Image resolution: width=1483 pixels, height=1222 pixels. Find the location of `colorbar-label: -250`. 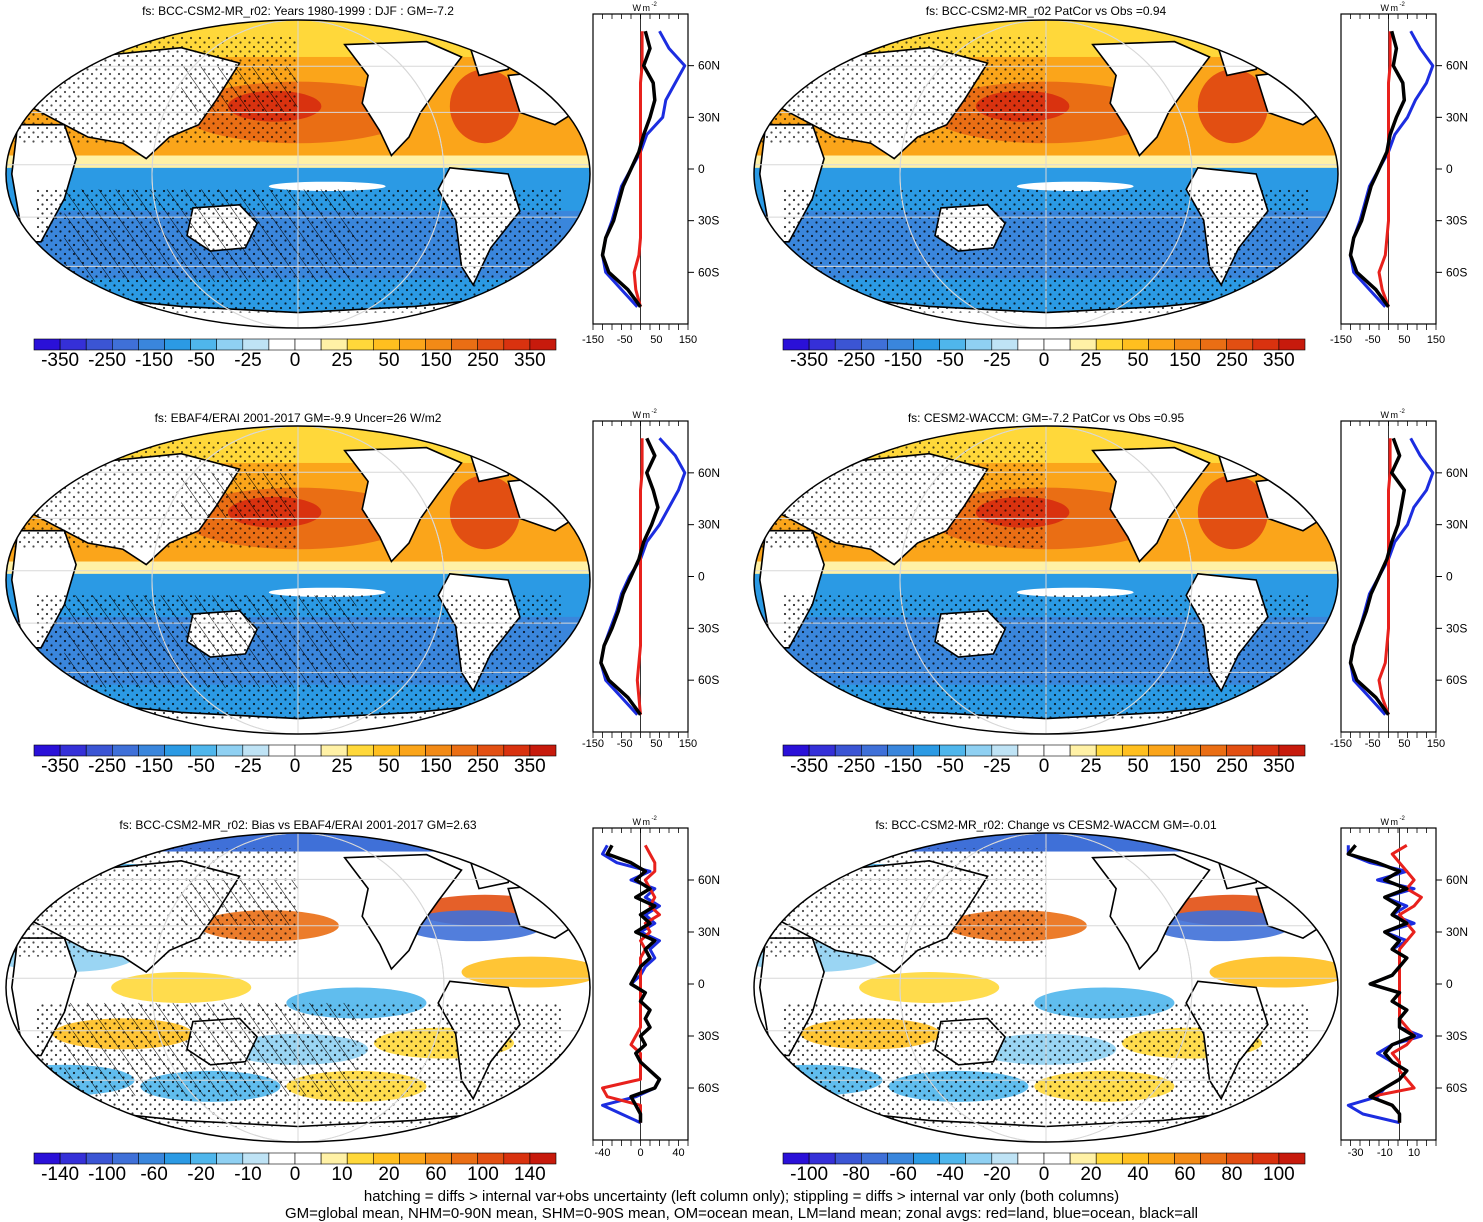

colorbar-label: -250 is located at coordinates (107, 766).